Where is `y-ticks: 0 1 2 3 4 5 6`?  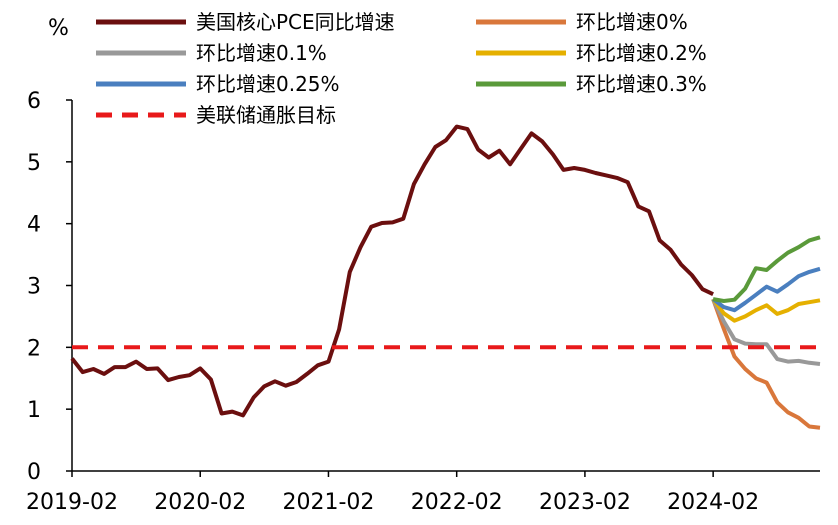 y-ticks: 0 1 2 3 4 5 6 is located at coordinates (49, 287).